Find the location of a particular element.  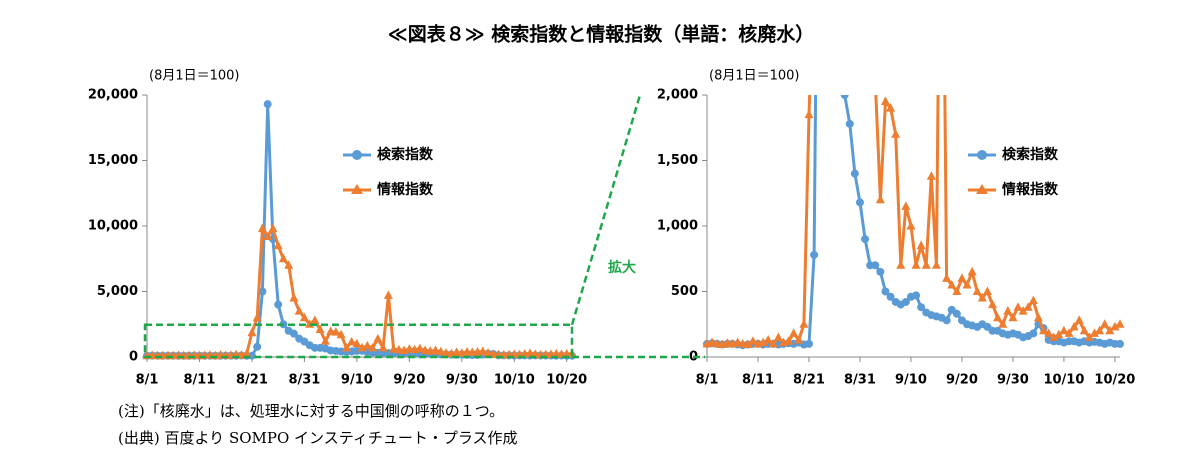

y-tick-label: 0 is located at coordinates (133, 357).